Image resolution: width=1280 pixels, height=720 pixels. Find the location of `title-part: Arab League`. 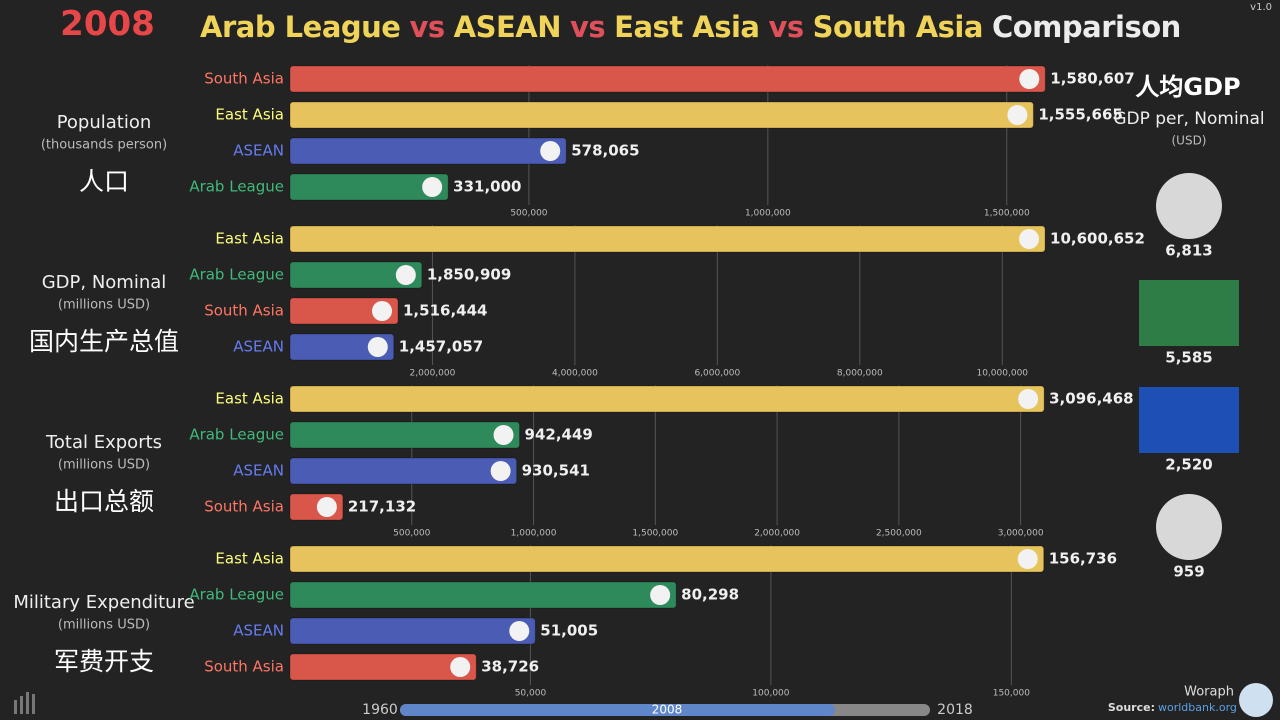

title-part: Arab League is located at coordinates (300, 27).